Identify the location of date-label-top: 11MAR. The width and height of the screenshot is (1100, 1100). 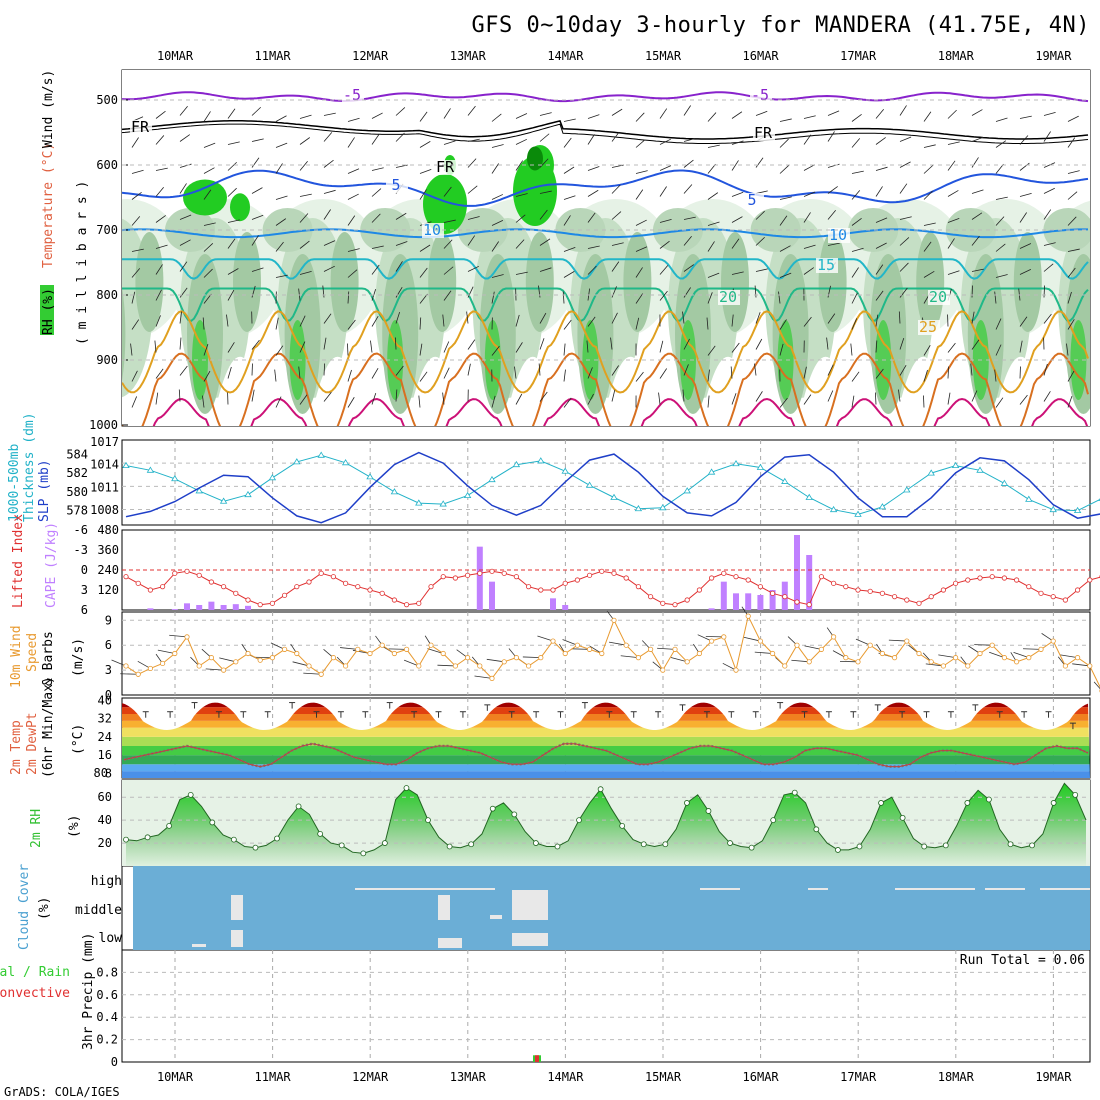
(273, 56).